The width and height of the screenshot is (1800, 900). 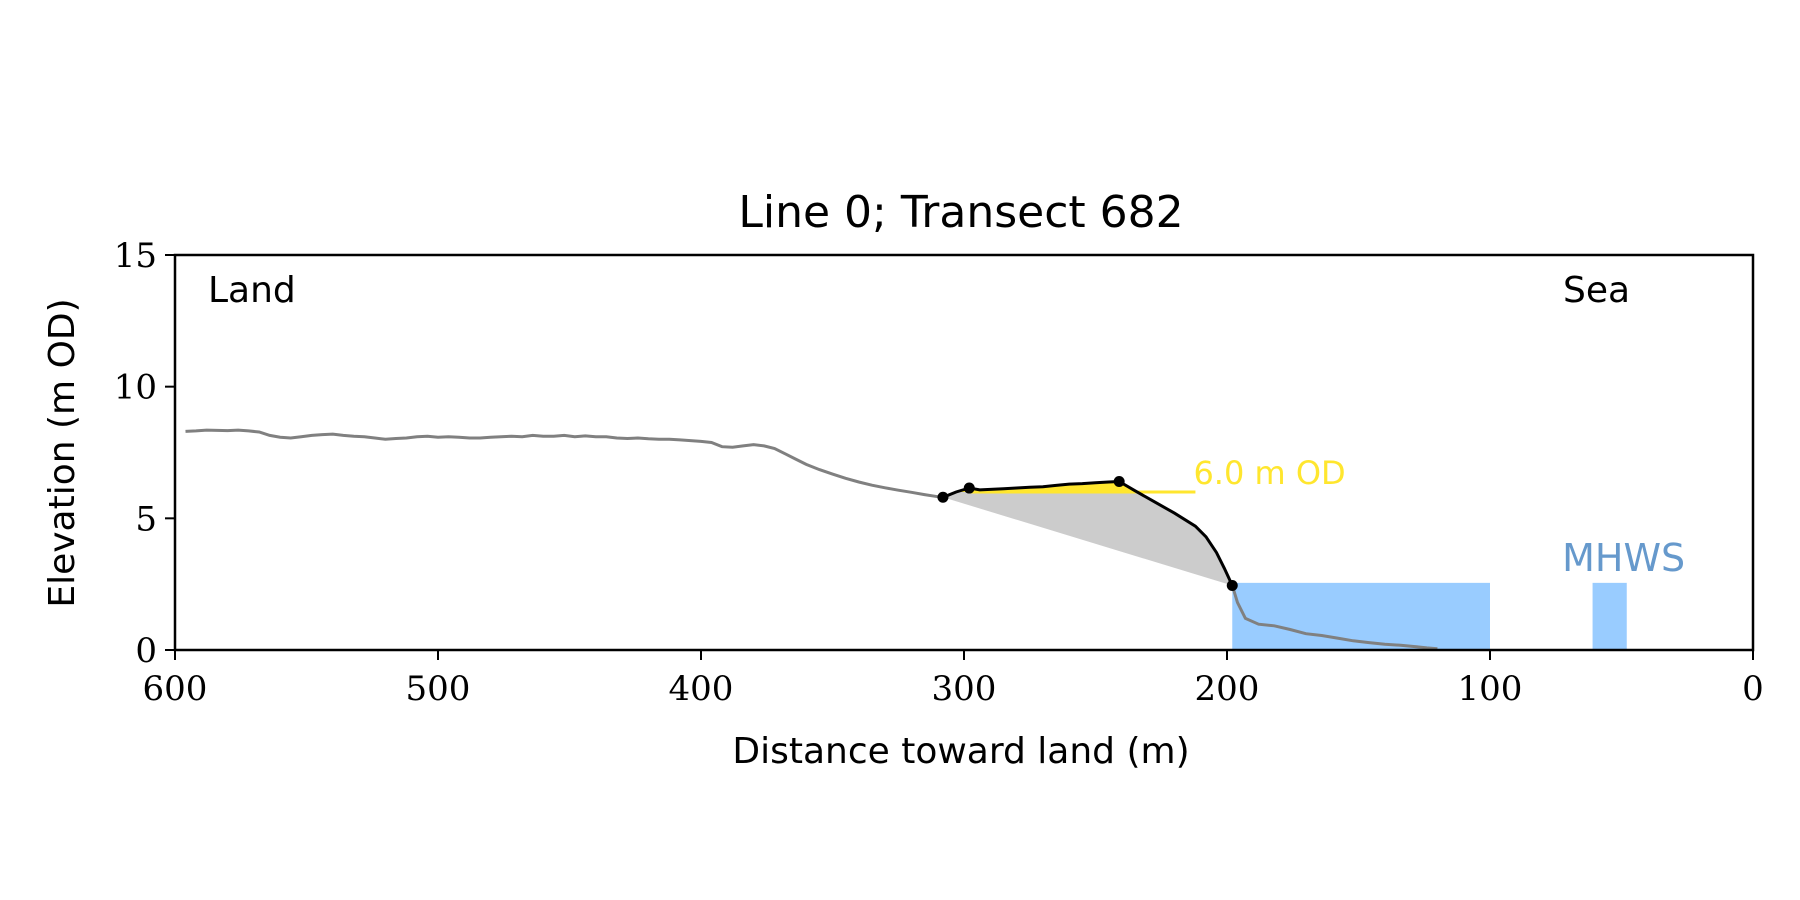 I want to click on y-axis-label: Elevation (m OD), so click(x=62, y=452).